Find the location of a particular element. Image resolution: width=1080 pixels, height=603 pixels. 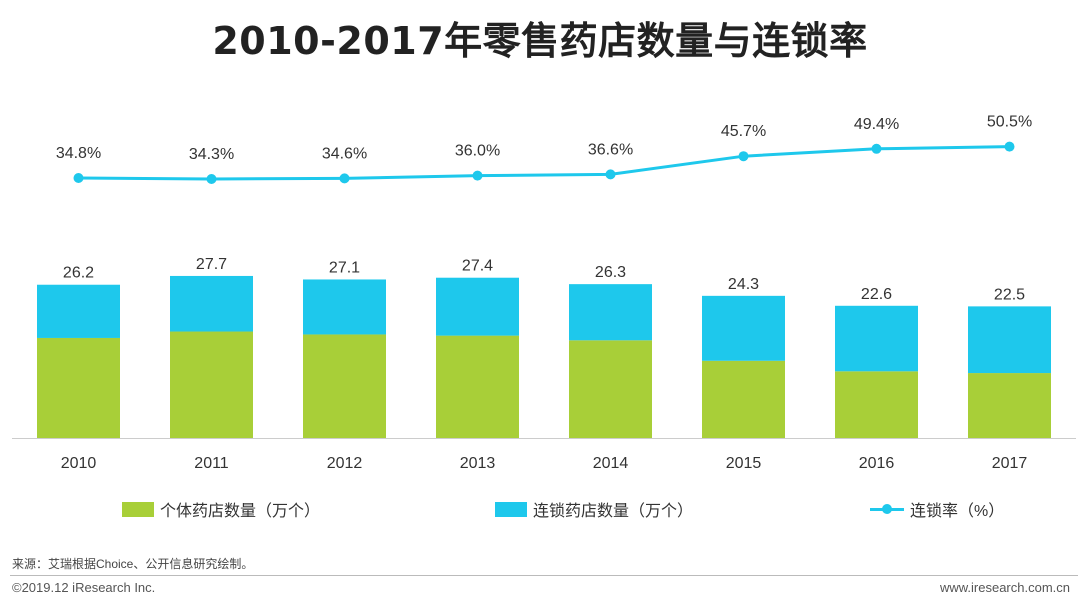

rate-label: 49.4% is located at coordinates (876, 124).